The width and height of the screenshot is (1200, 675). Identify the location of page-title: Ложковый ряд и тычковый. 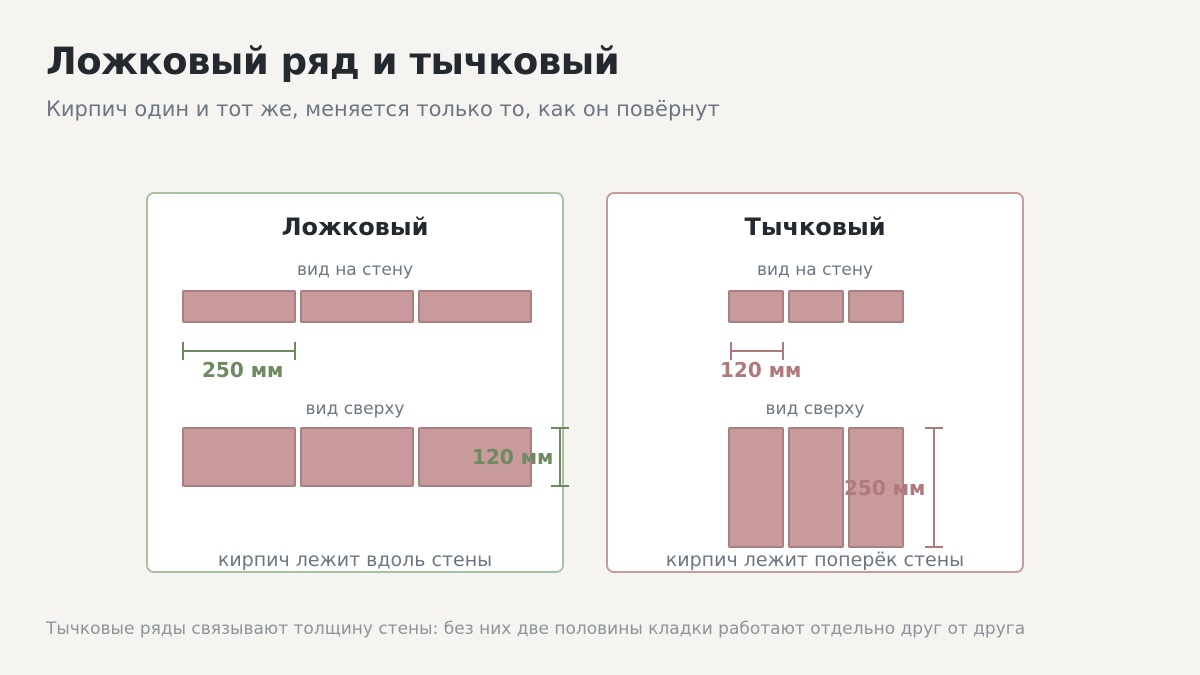
(333, 61).